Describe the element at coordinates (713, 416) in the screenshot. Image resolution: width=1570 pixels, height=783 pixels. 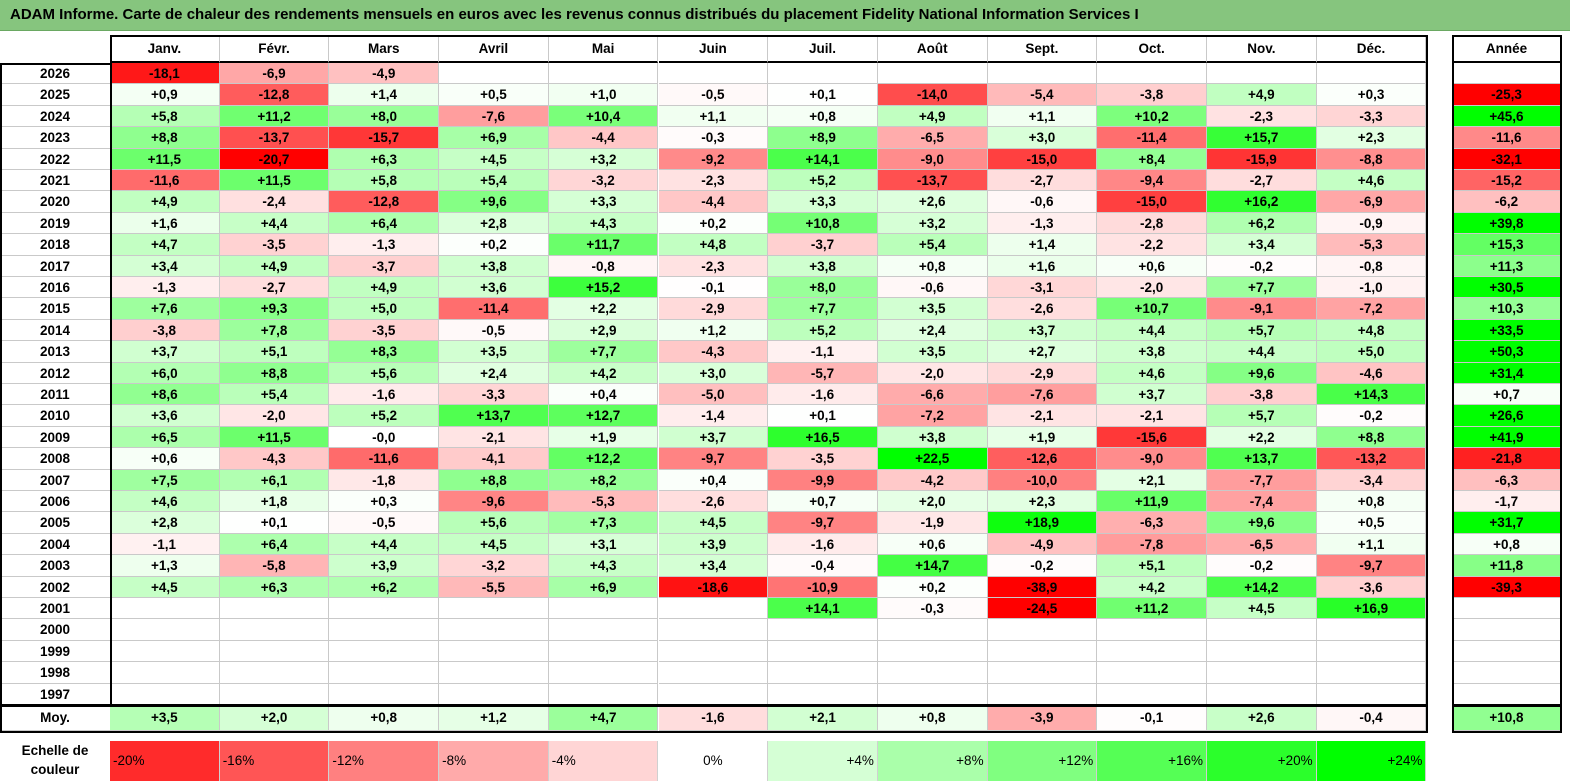
I see `heatmap-cell: -1,4` at that location.